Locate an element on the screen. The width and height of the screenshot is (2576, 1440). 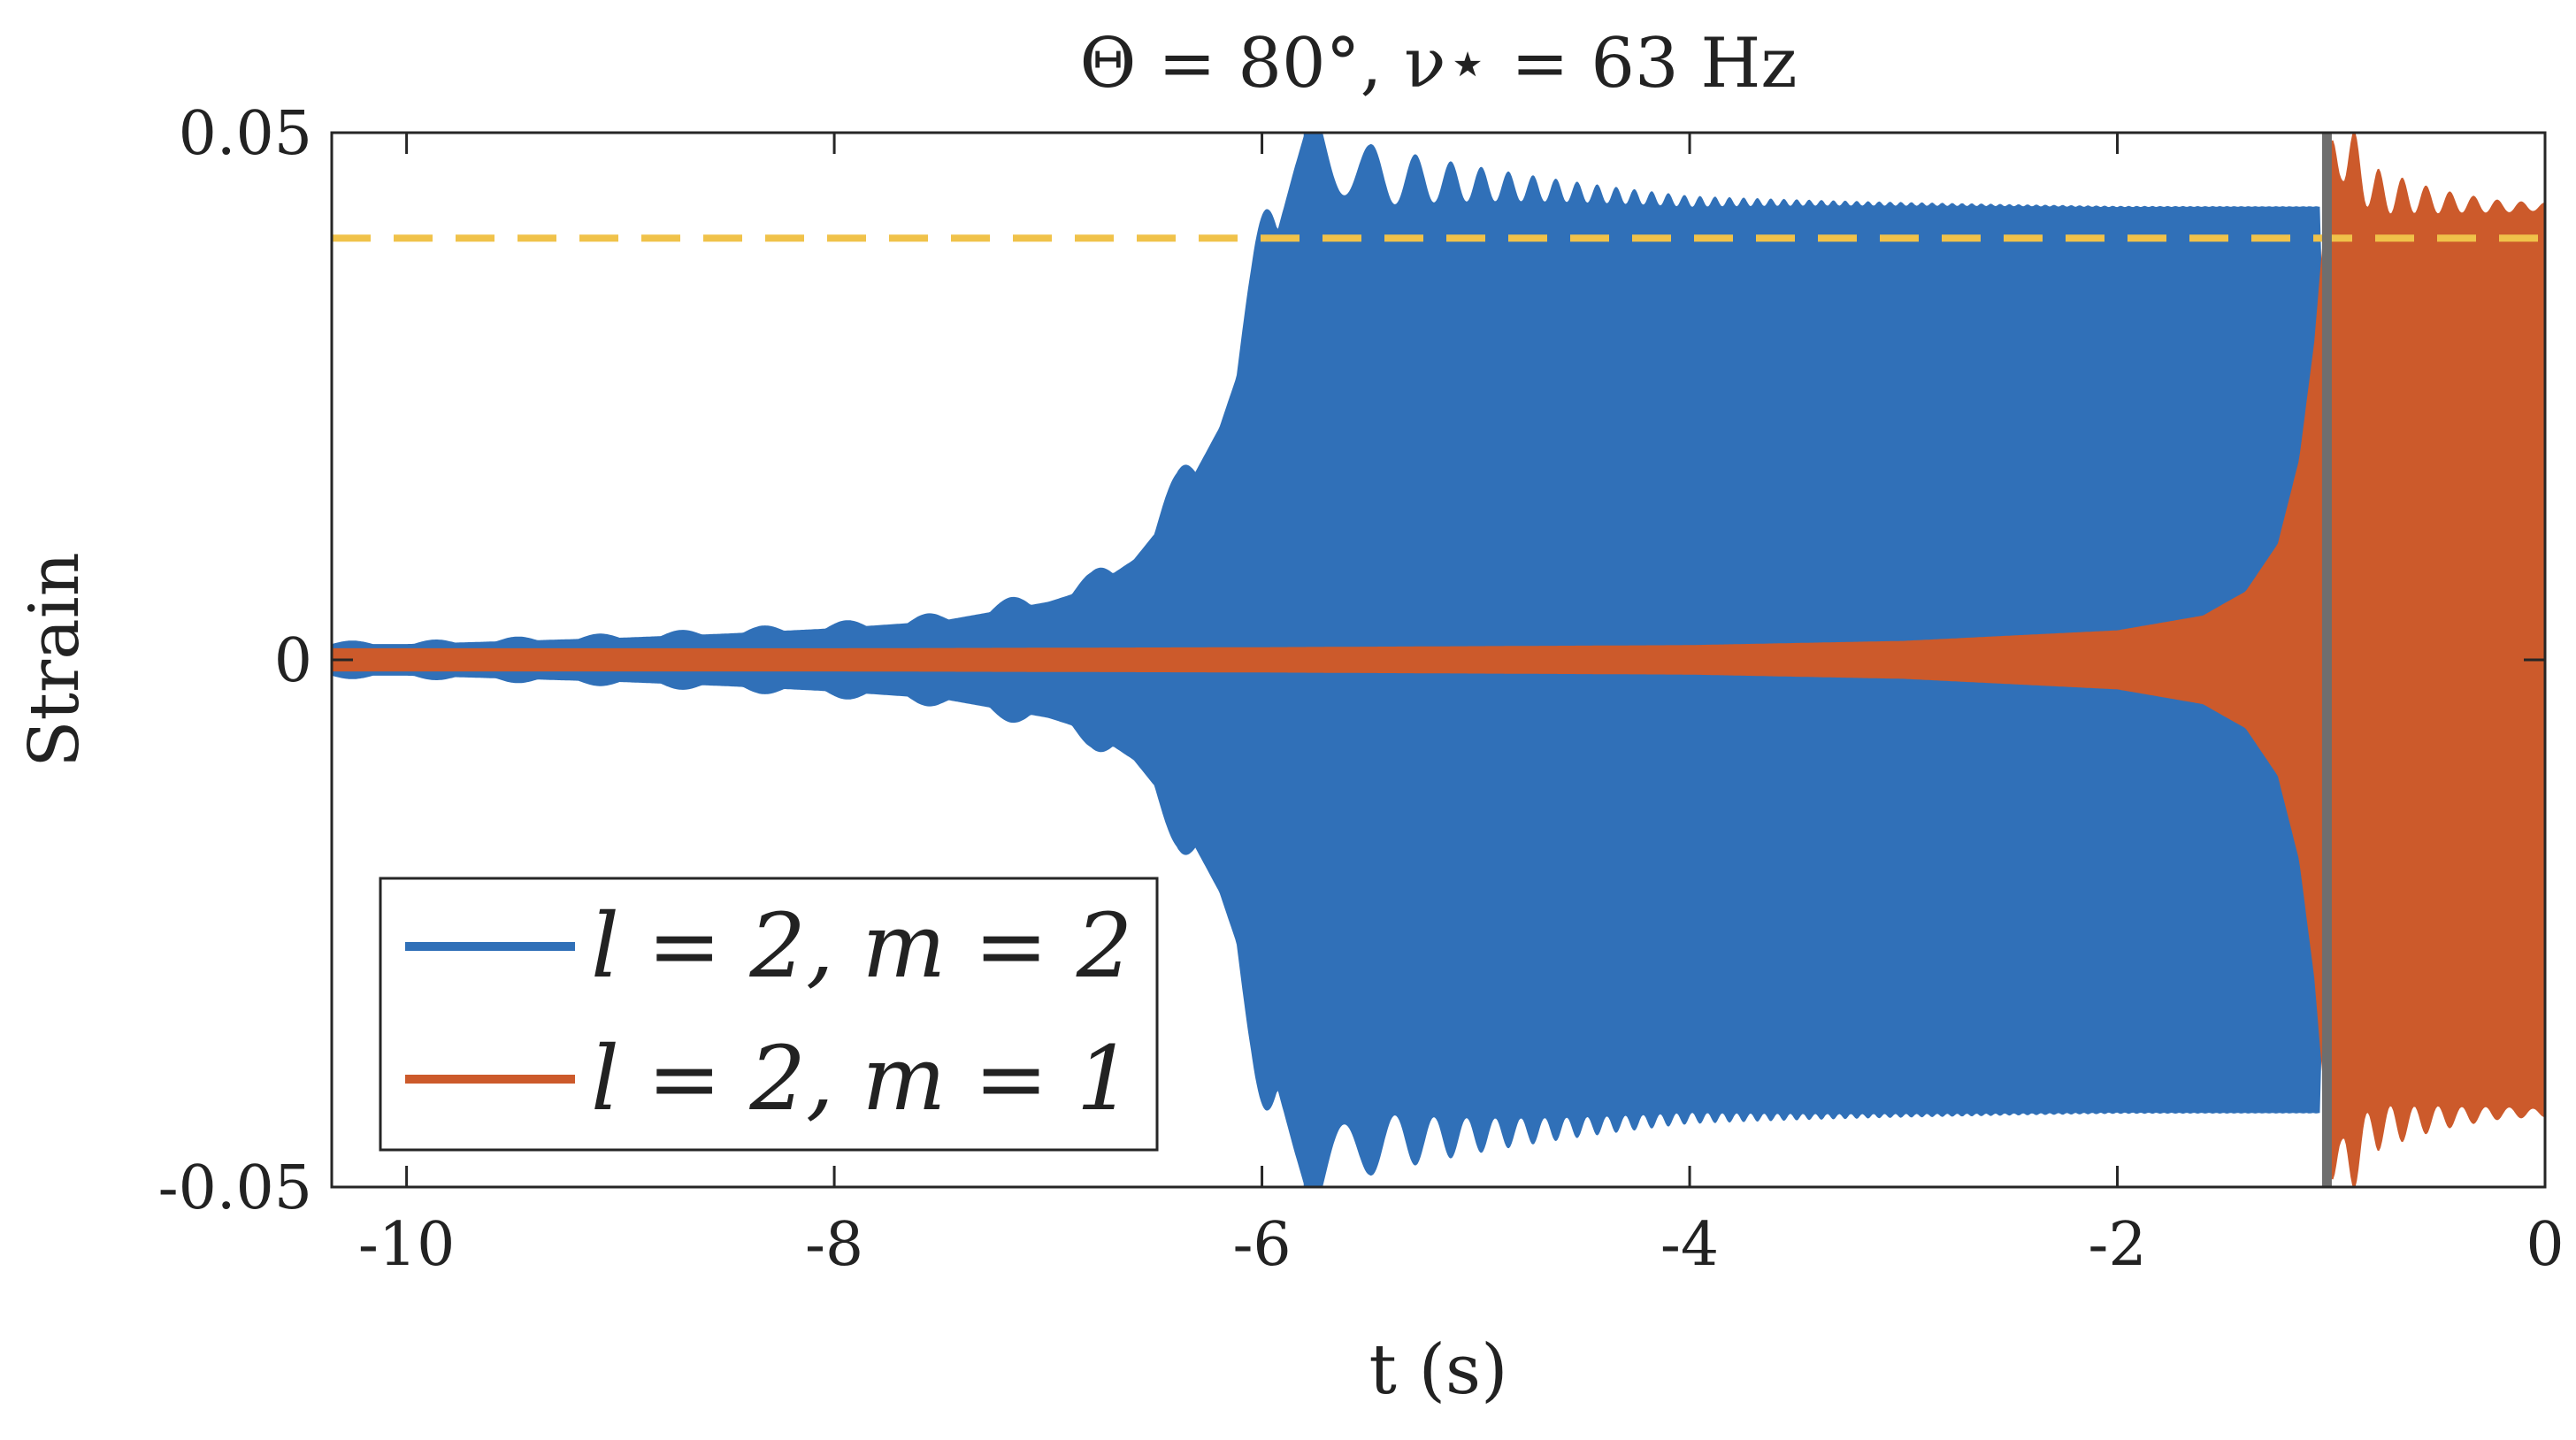
x-tick-label: -10 is located at coordinates (407, 1245).